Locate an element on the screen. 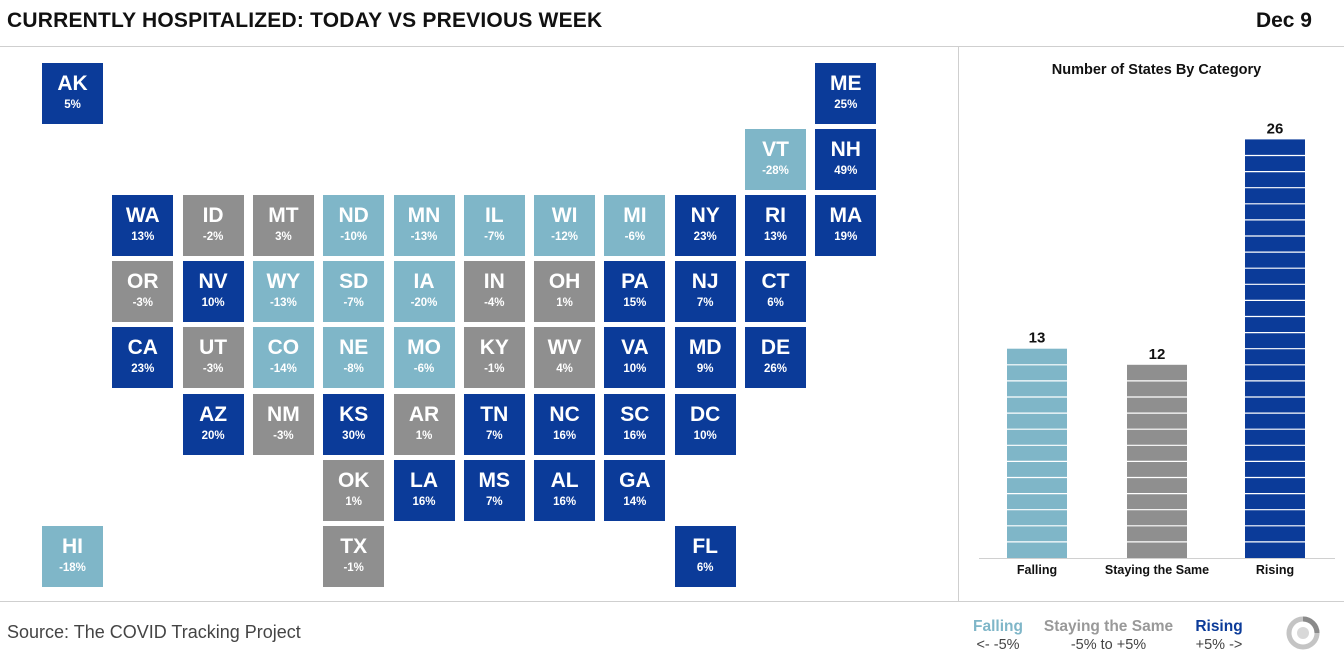  covid-tracking-project-logo-icon is located at coordinates (1303, 633).